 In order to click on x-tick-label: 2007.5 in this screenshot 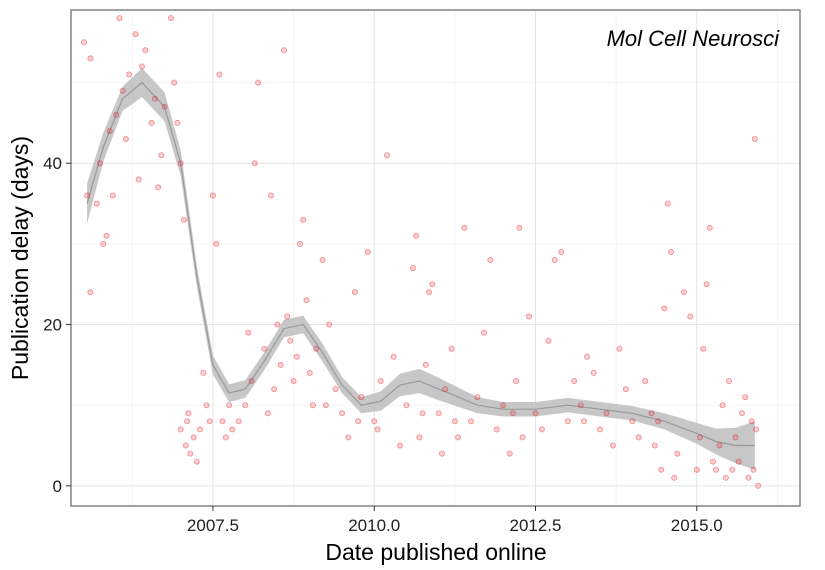, I will do `click(213, 525)`.